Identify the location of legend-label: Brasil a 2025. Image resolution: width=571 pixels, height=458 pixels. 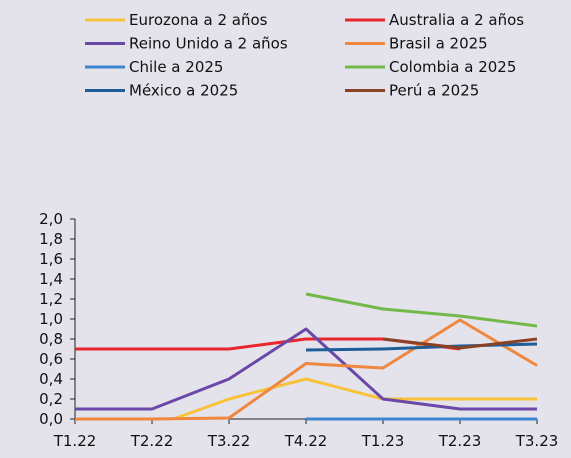
(438, 44).